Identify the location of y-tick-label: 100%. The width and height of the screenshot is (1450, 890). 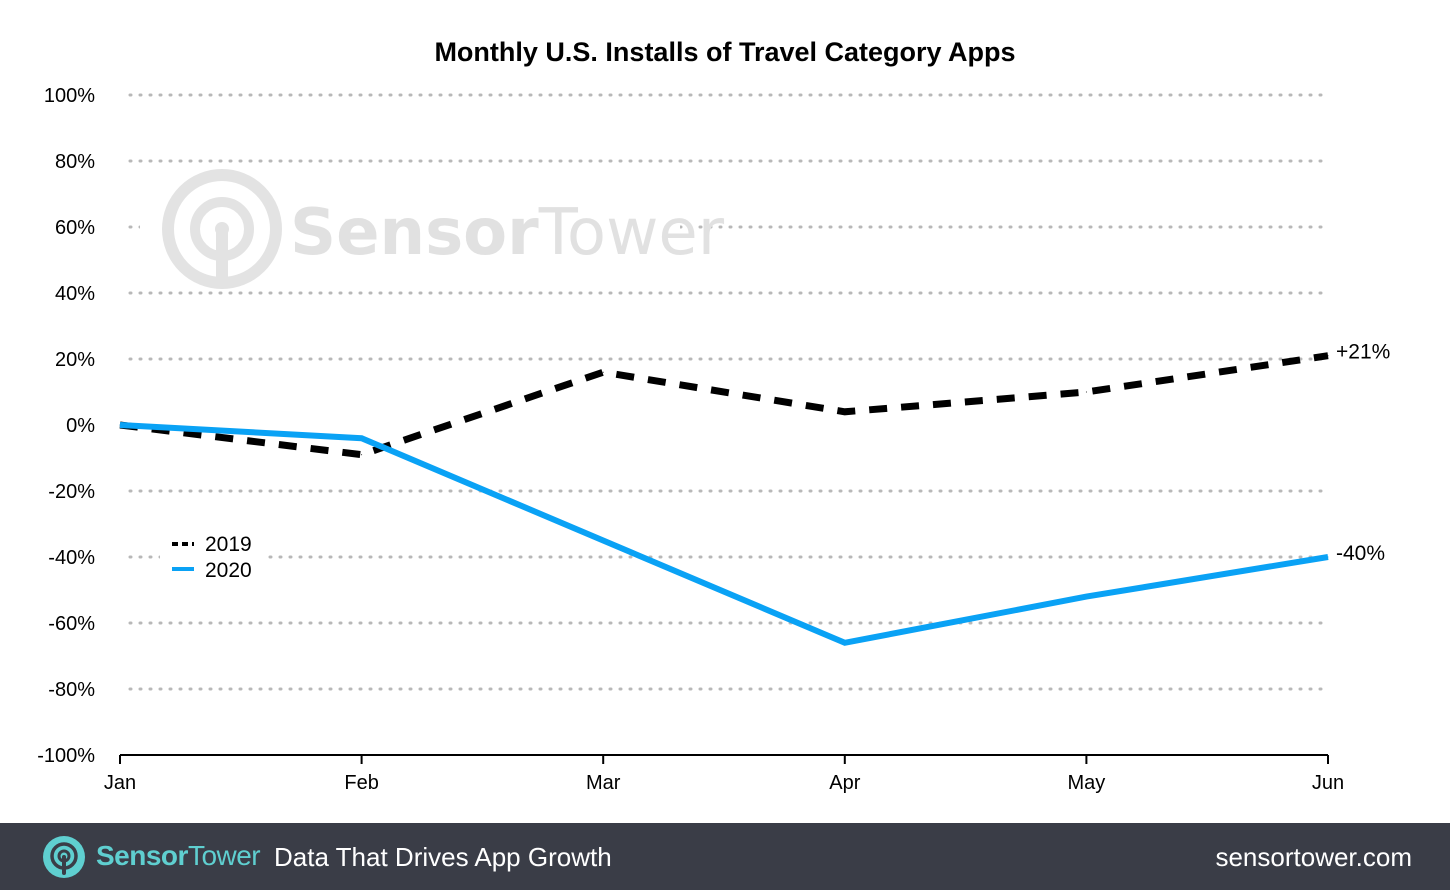
(69, 96).